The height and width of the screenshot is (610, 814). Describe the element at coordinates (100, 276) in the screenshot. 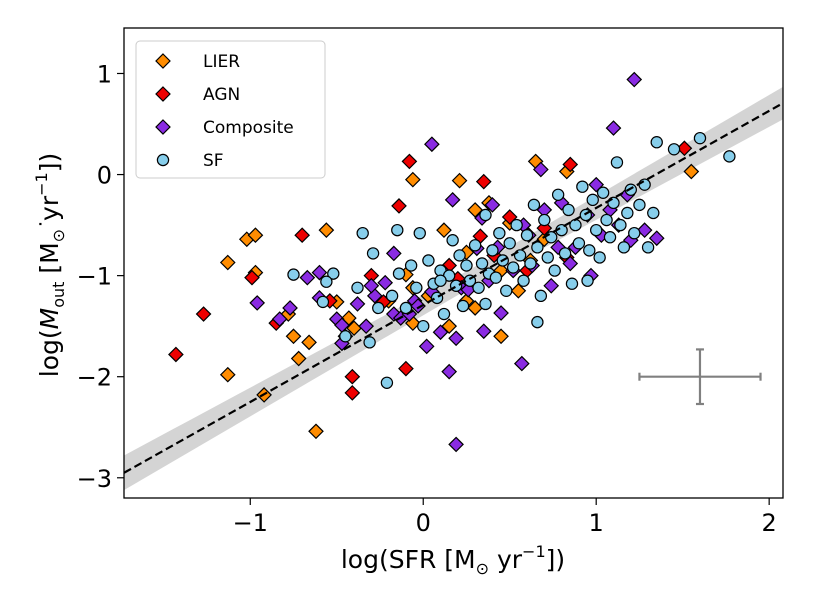

I see `y-axis-ticks: −3 −2 −1 0 1` at that location.